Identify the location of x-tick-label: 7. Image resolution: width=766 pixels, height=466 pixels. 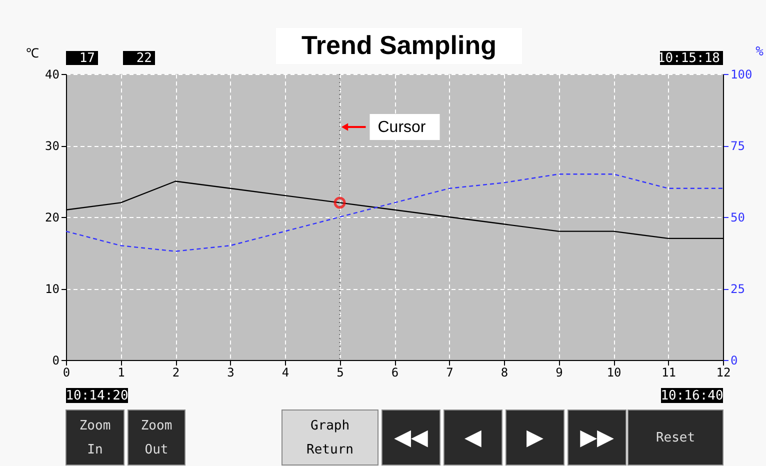
(450, 373).